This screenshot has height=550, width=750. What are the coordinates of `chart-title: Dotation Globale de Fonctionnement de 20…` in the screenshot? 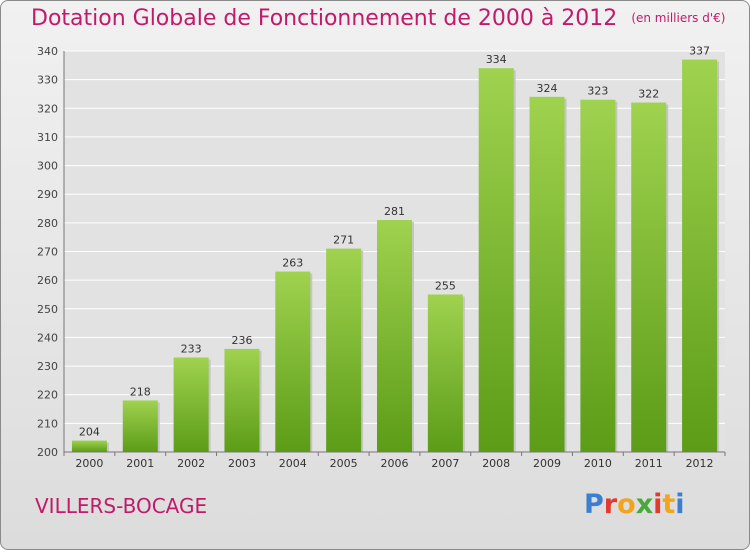 It's located at (378, 18).